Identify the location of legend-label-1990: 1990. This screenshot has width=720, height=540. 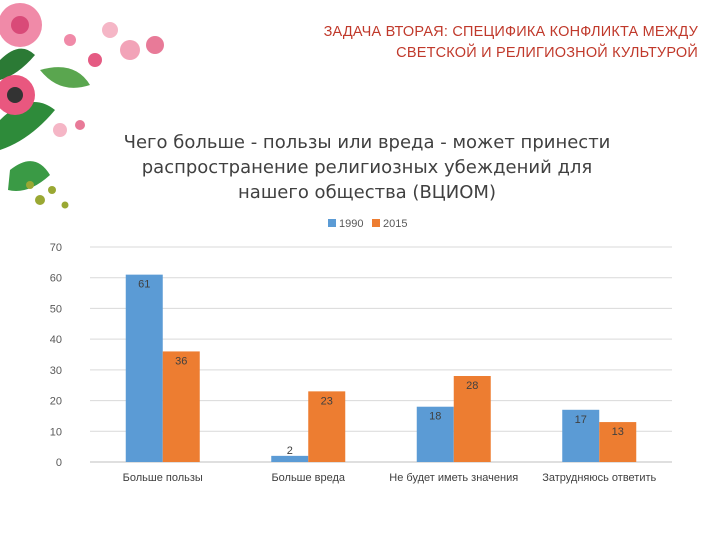
(351, 224).